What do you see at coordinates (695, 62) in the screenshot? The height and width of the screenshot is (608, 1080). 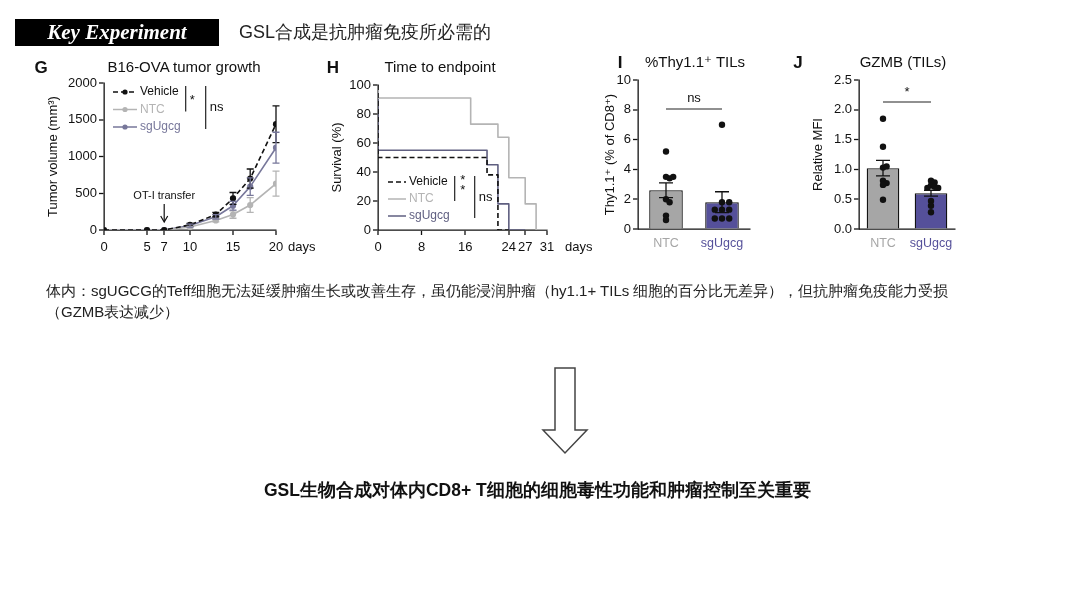 I see `chart-title: %Thy1.1⁺ TILs` at bounding box center [695, 62].